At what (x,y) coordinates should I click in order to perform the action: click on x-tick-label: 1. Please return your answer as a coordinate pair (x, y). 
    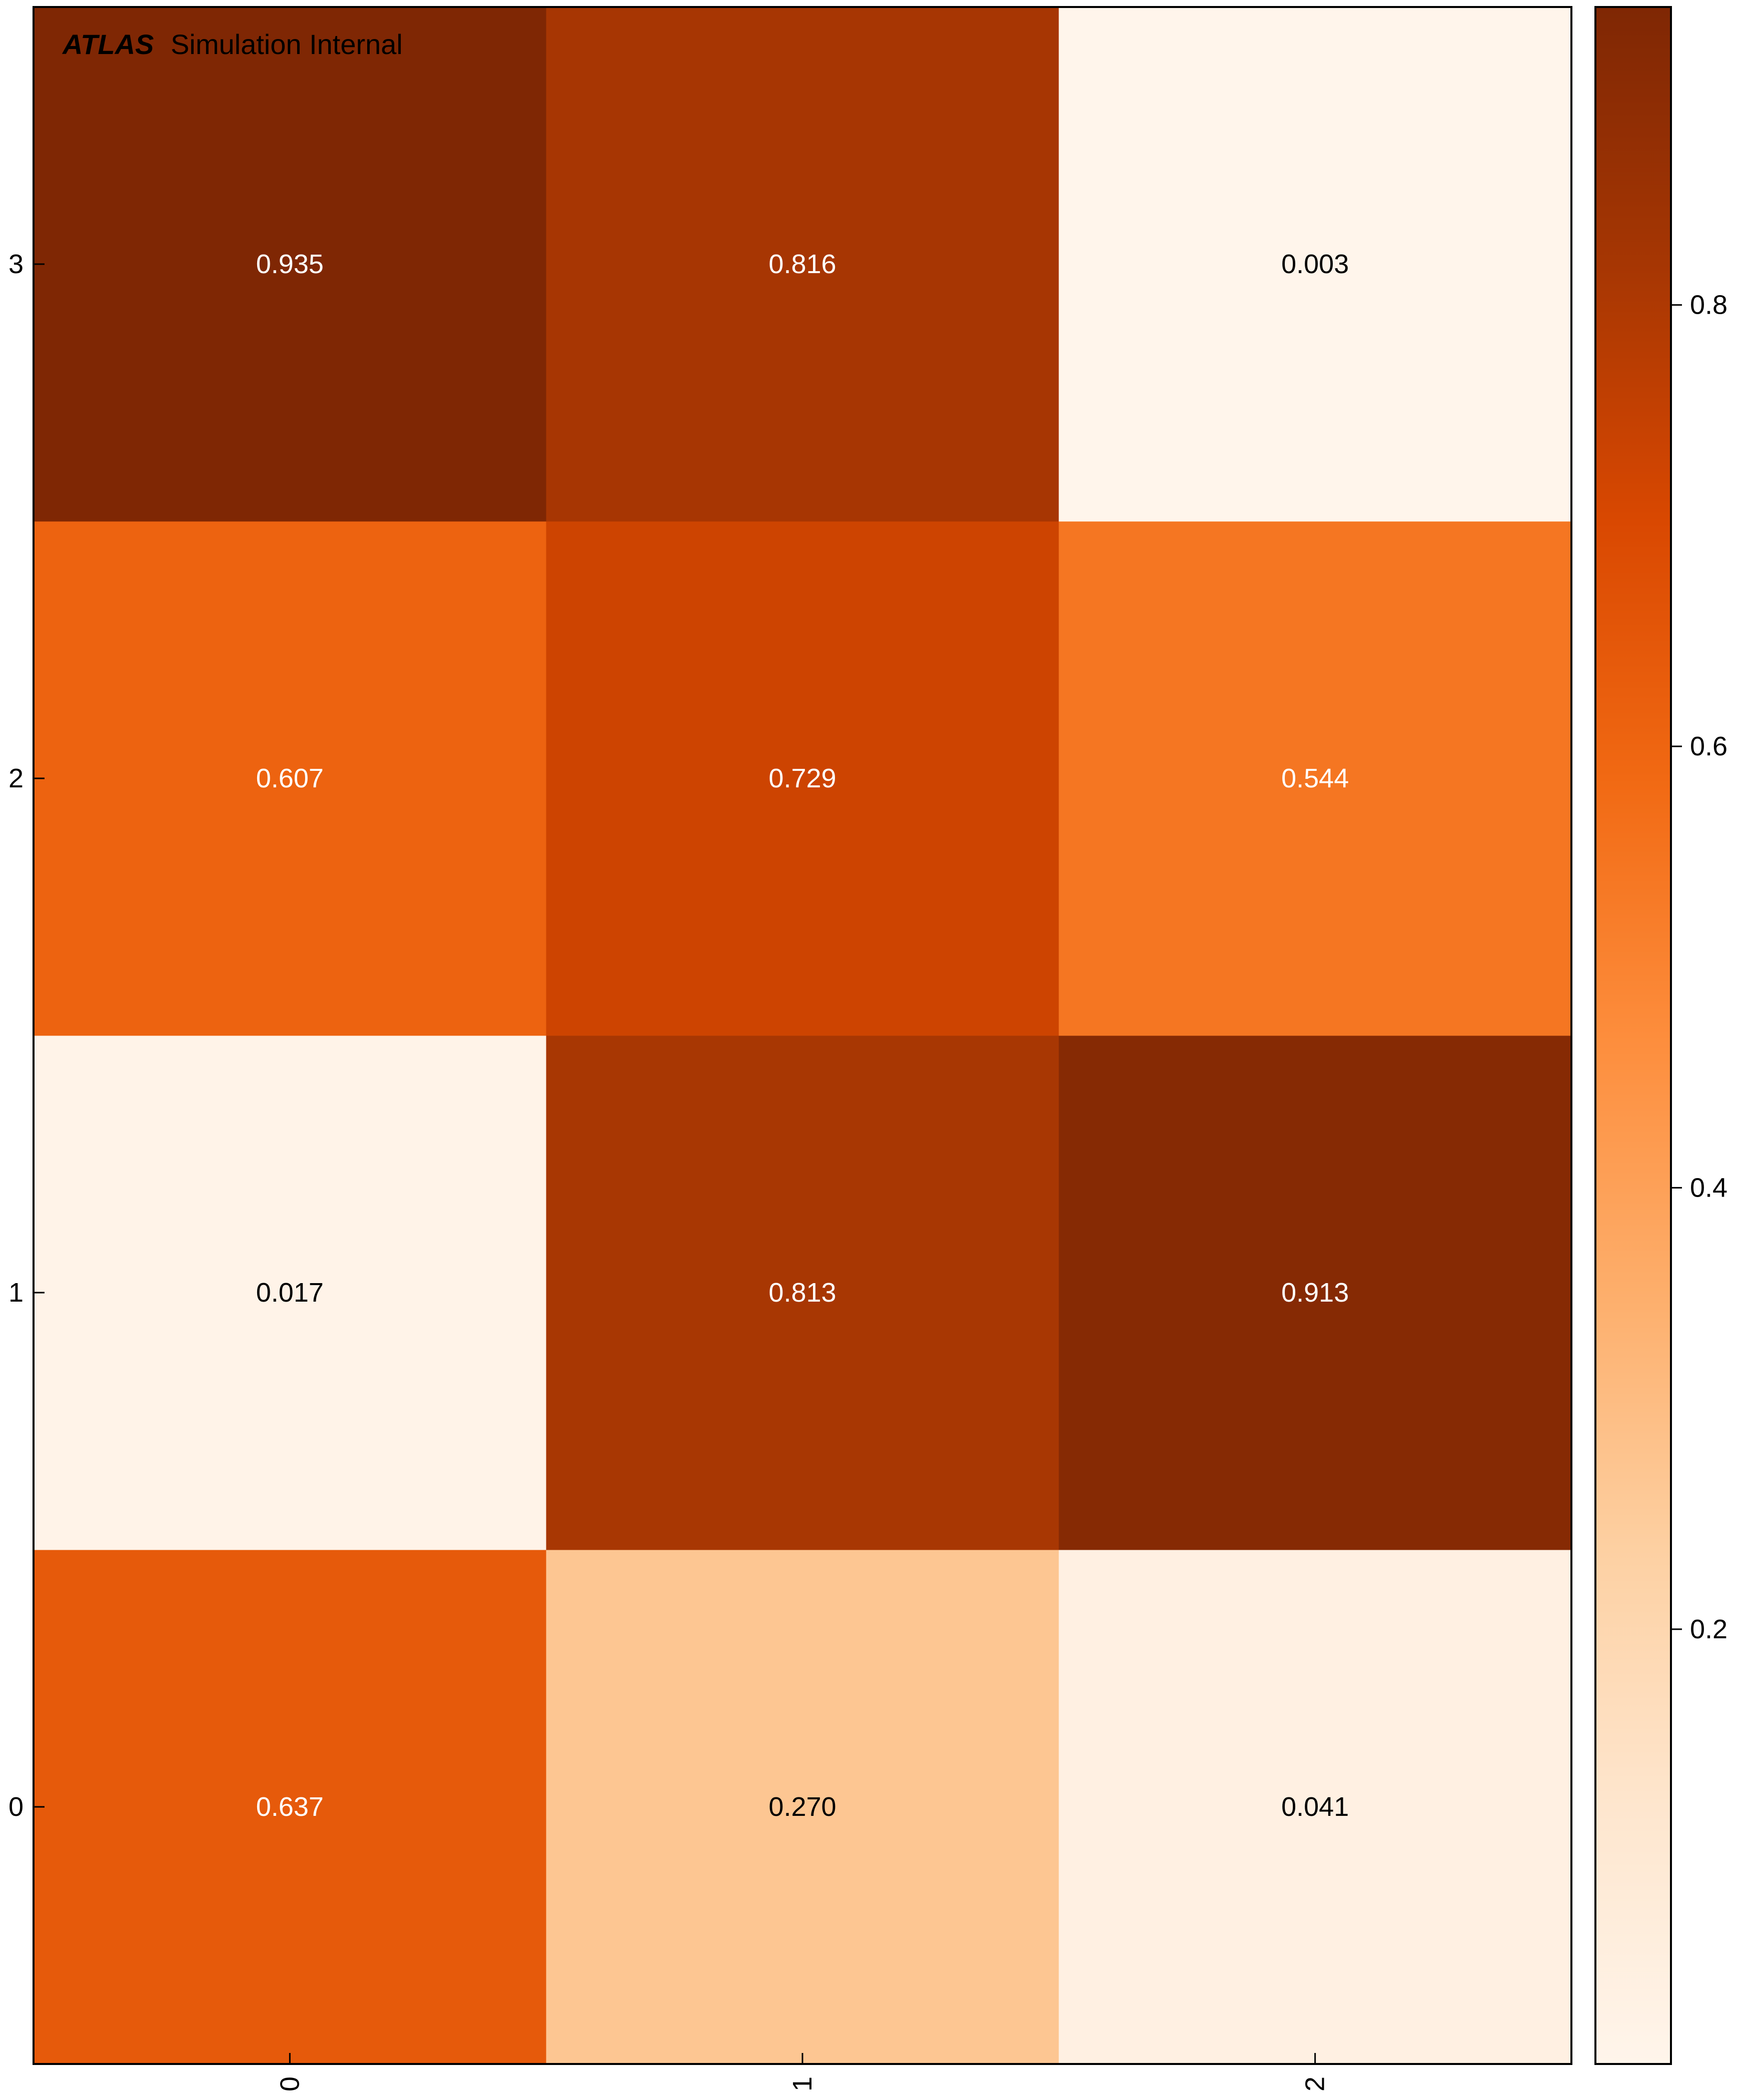
    Looking at the image, I should click on (802, 2083).